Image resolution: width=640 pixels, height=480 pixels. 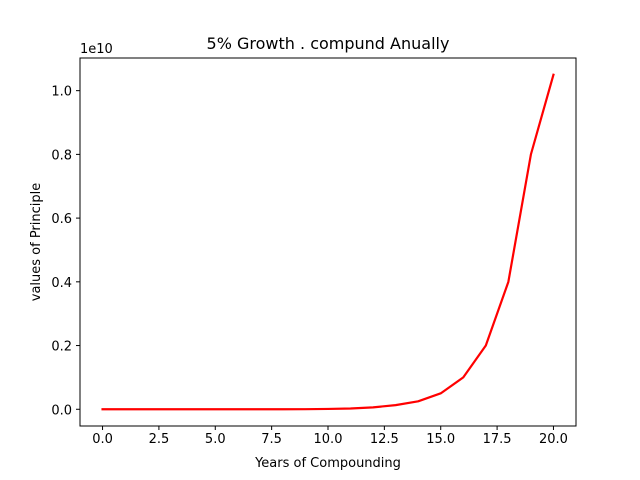 What do you see at coordinates (384, 439) in the screenshot?
I see `x-tick-label: 12.5` at bounding box center [384, 439].